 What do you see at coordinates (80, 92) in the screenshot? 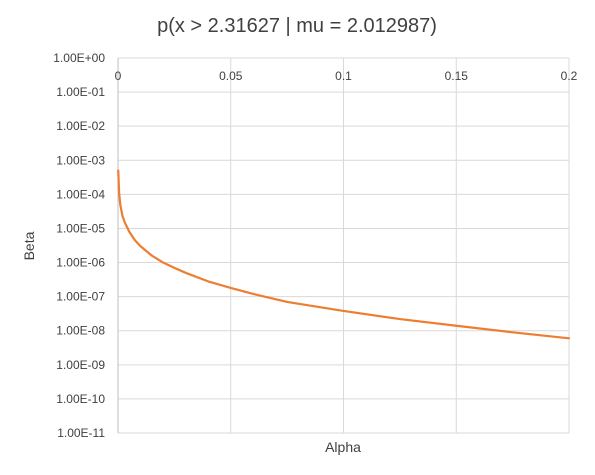
I see `y-tick-label: 1.00E-01` at bounding box center [80, 92].